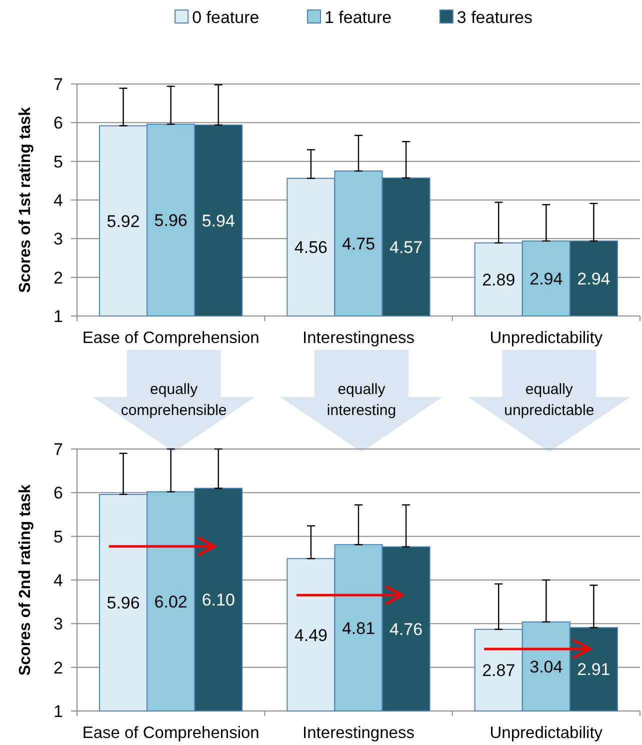 The height and width of the screenshot is (745, 642). I want to click on data-label: 4.76, so click(406, 629).